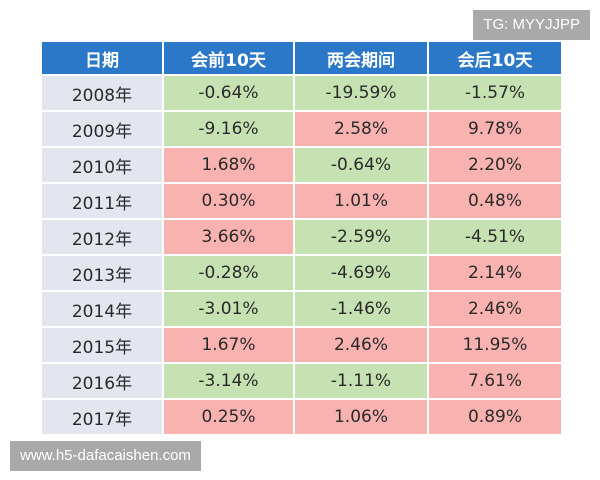 The width and height of the screenshot is (600, 480). Describe the element at coordinates (102, 201) in the screenshot. I see `year-cell: 2011年` at that location.